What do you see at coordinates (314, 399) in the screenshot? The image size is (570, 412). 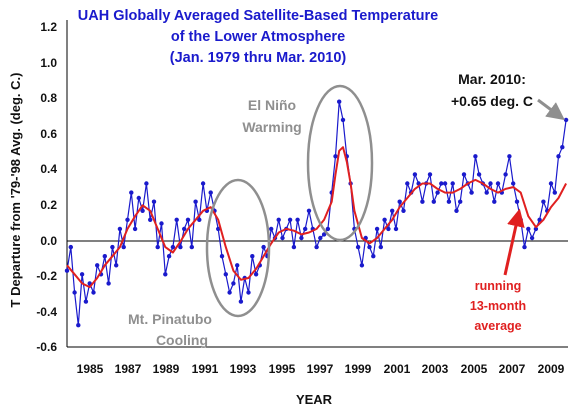 I see `x-axis-label: YEAR` at bounding box center [314, 399].